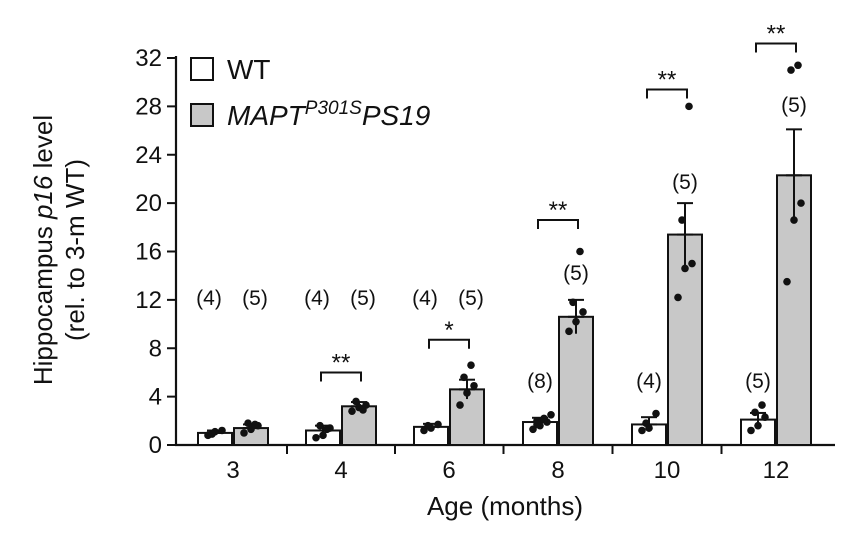  Describe the element at coordinates (75, 250) in the screenshot. I see `y-axis-title-line2: (rel. to 3-m WT)` at that location.